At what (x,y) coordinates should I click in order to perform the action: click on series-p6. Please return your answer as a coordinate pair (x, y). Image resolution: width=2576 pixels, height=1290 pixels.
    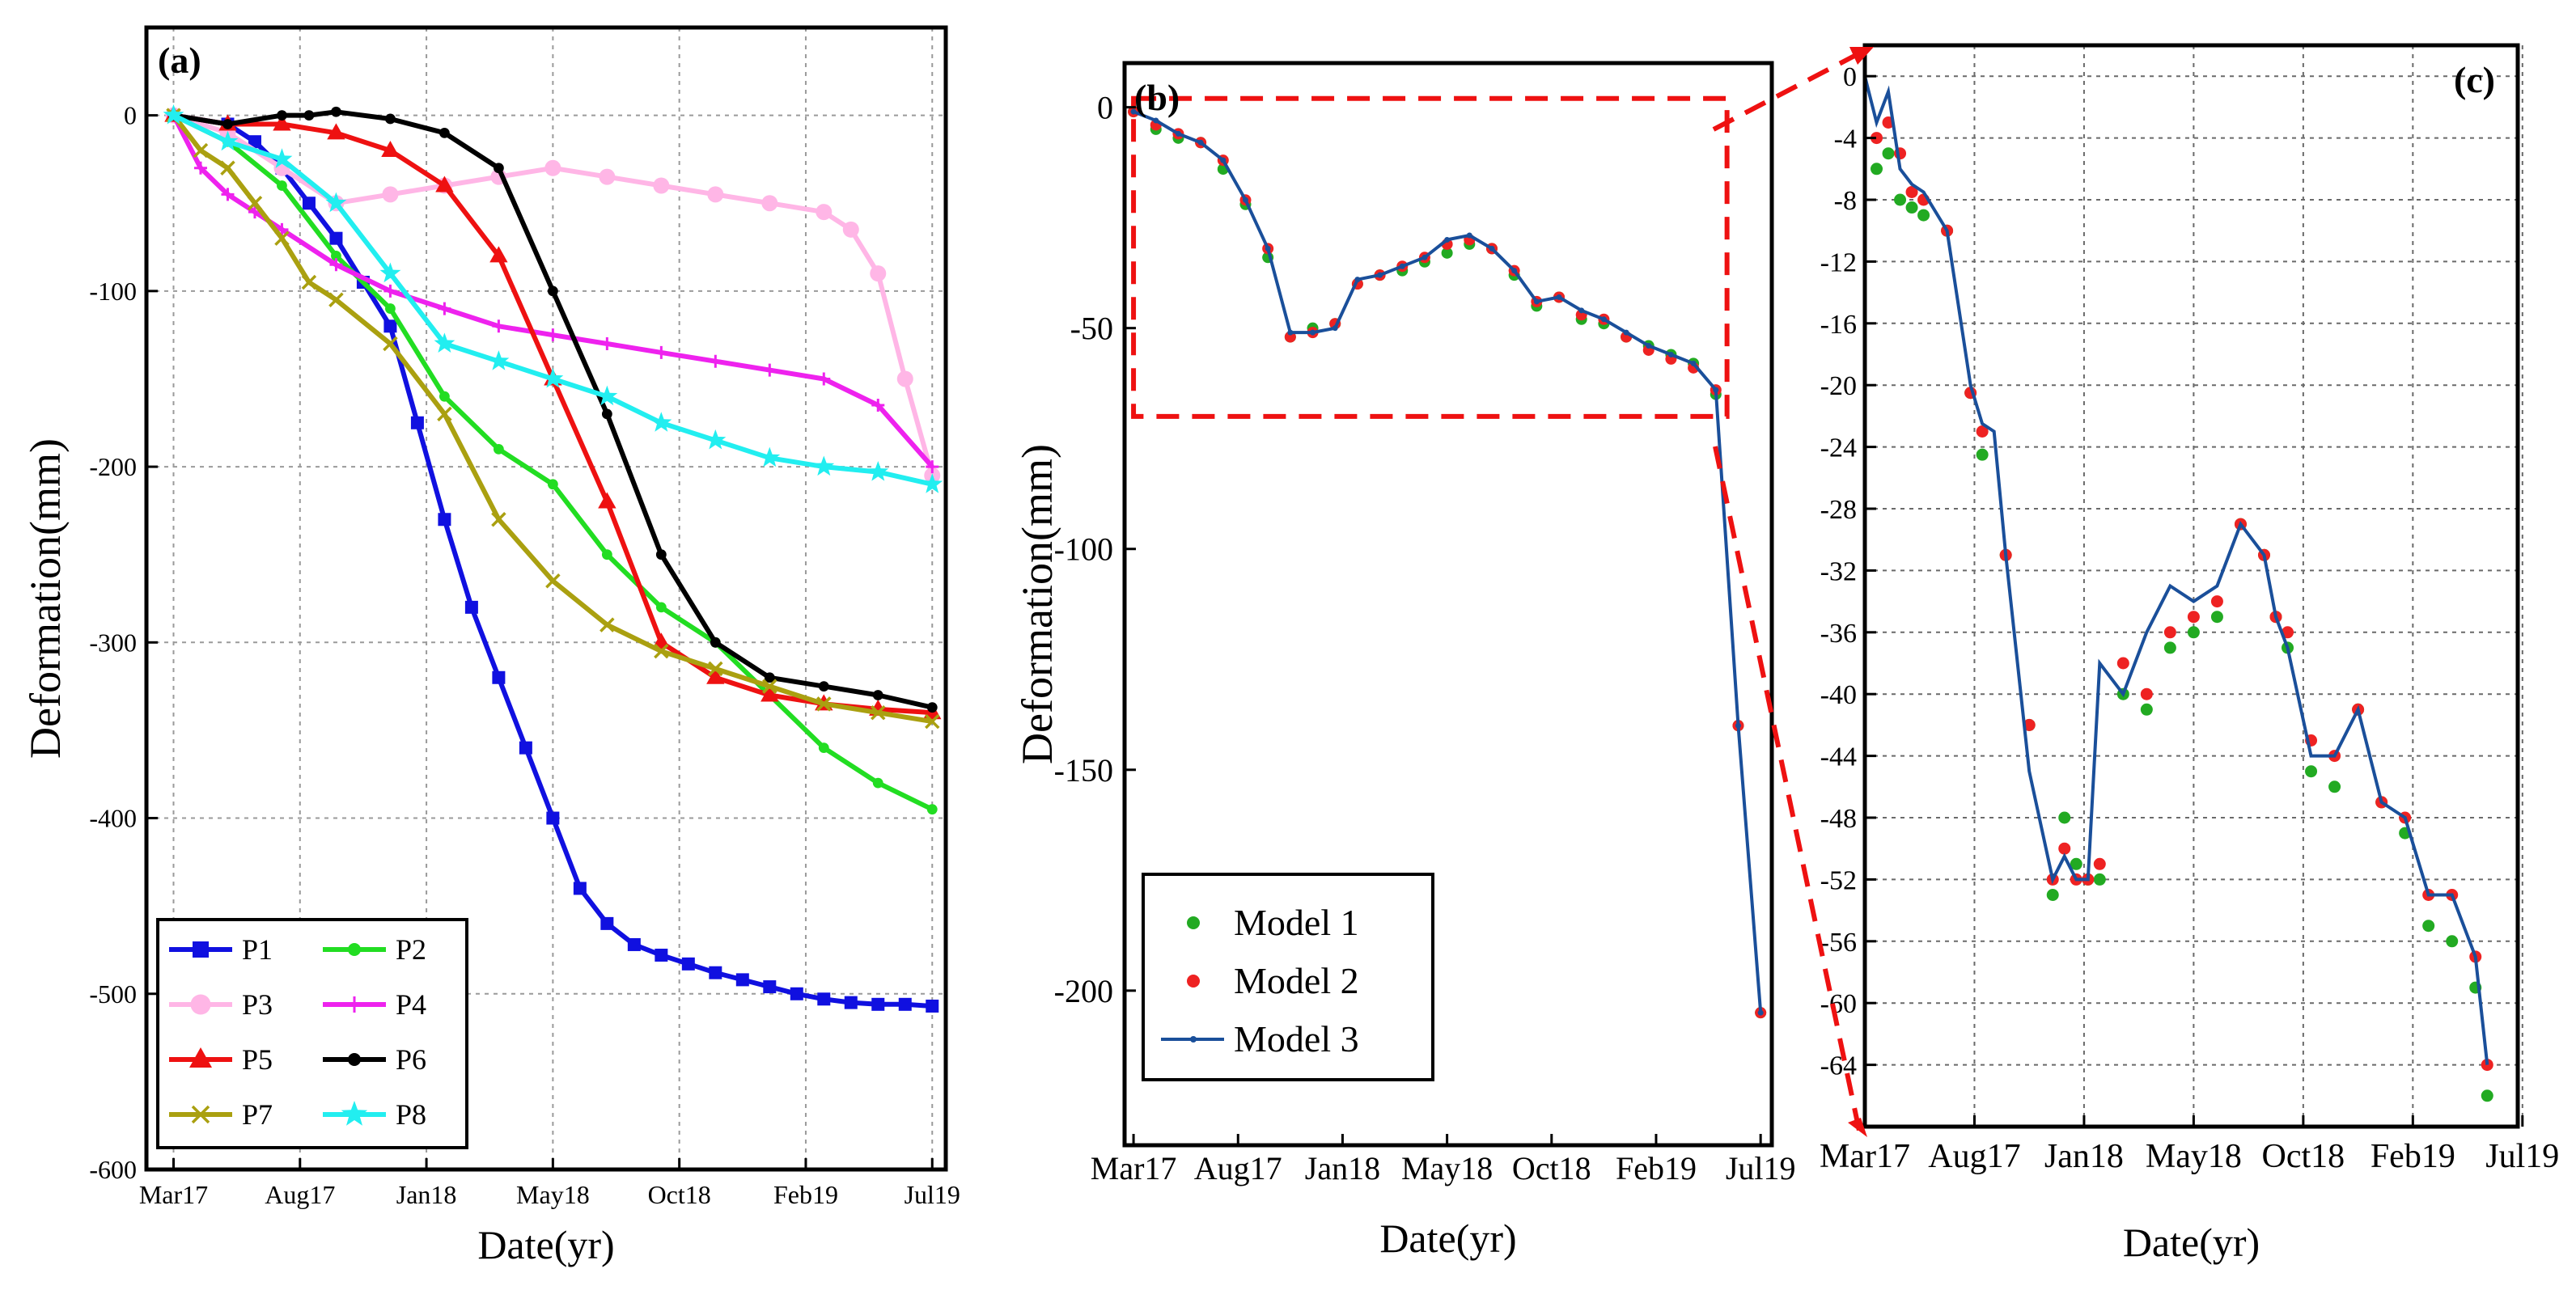
    Looking at the image, I should click on (553, 409).